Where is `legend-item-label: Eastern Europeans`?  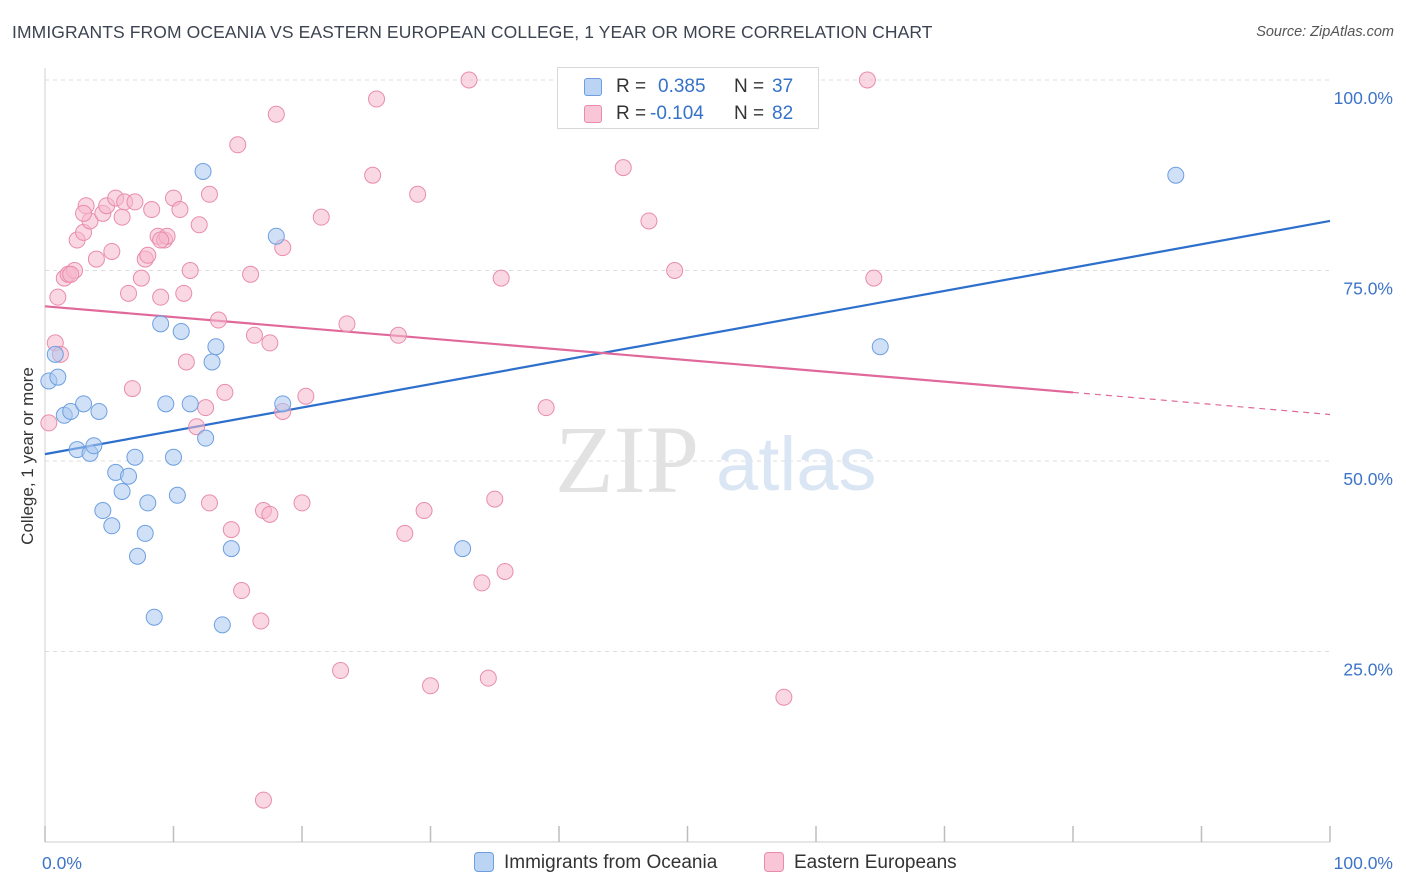
legend-item-label: Eastern Europeans is located at coordinates (875, 862).